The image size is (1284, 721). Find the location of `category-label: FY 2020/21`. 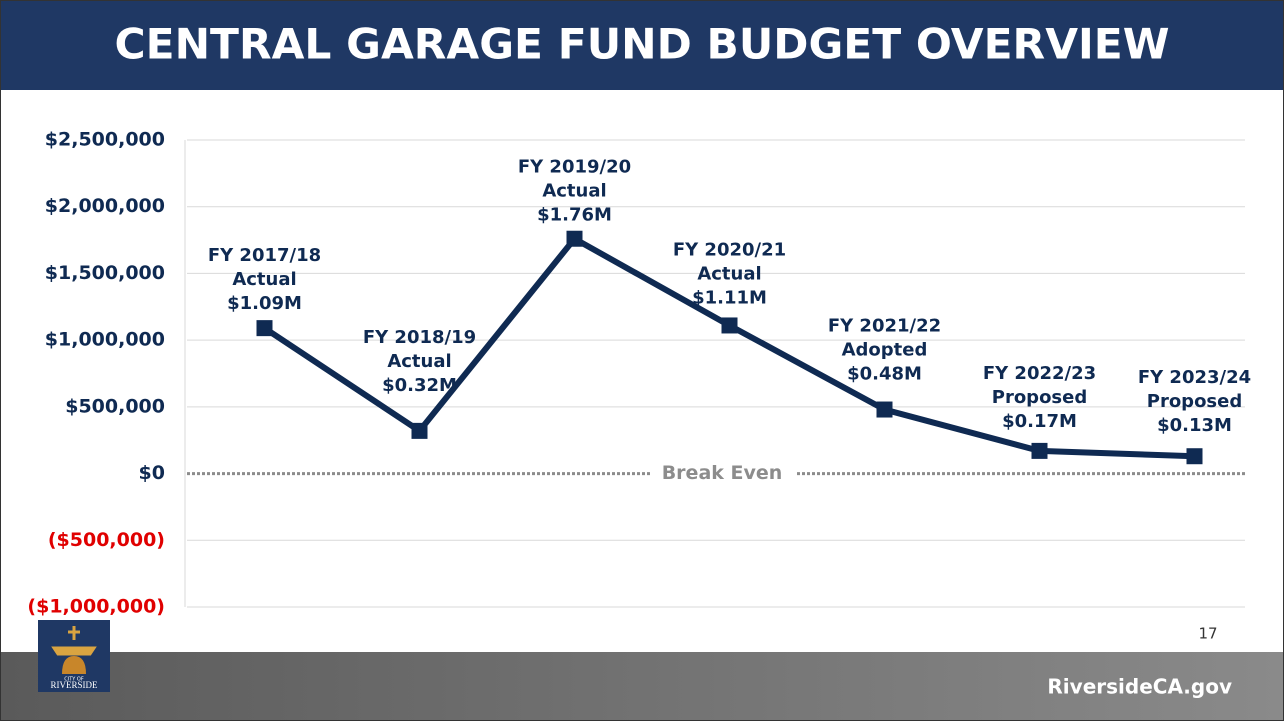

category-label: FY 2020/21 is located at coordinates (729, 249).